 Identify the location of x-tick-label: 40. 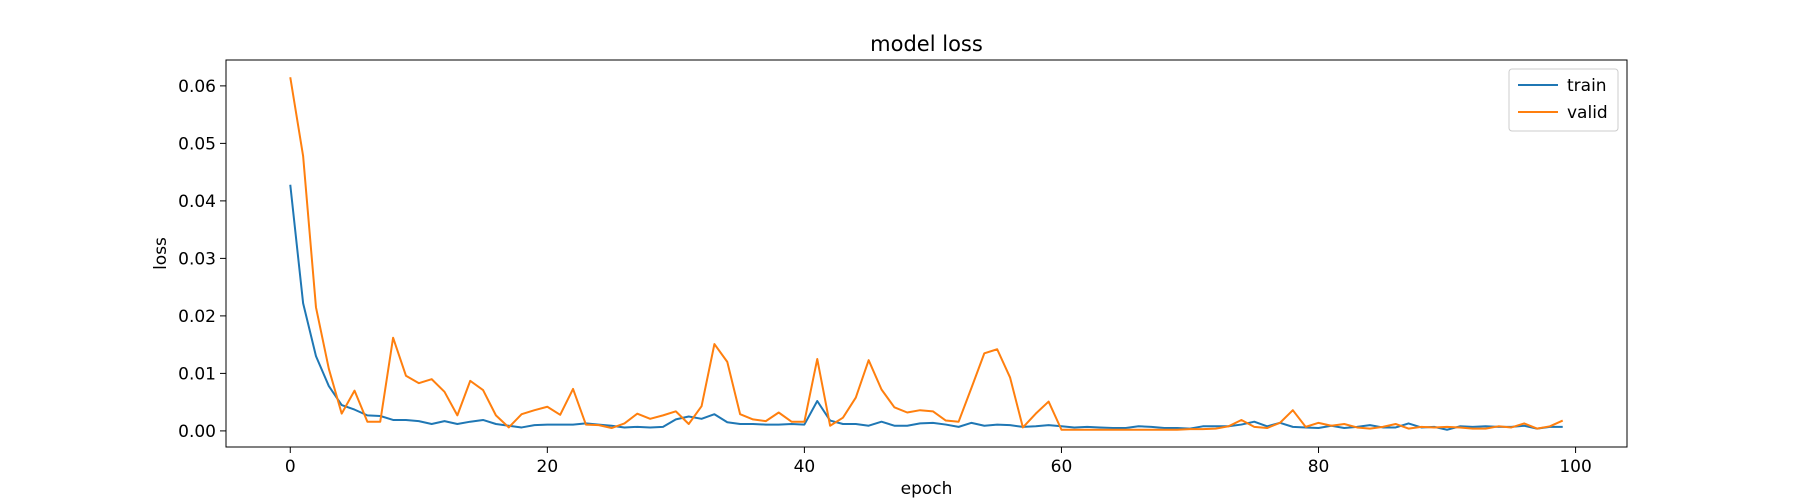
(805, 467).